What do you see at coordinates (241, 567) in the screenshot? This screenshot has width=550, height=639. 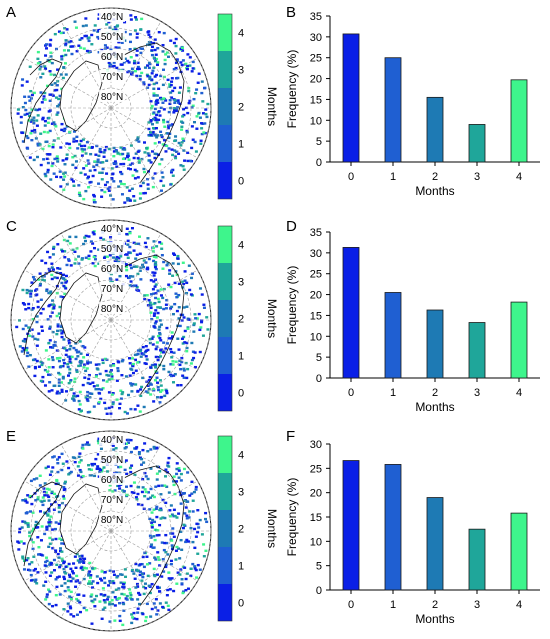 I see `colorbar-tick-label: 1` at bounding box center [241, 567].